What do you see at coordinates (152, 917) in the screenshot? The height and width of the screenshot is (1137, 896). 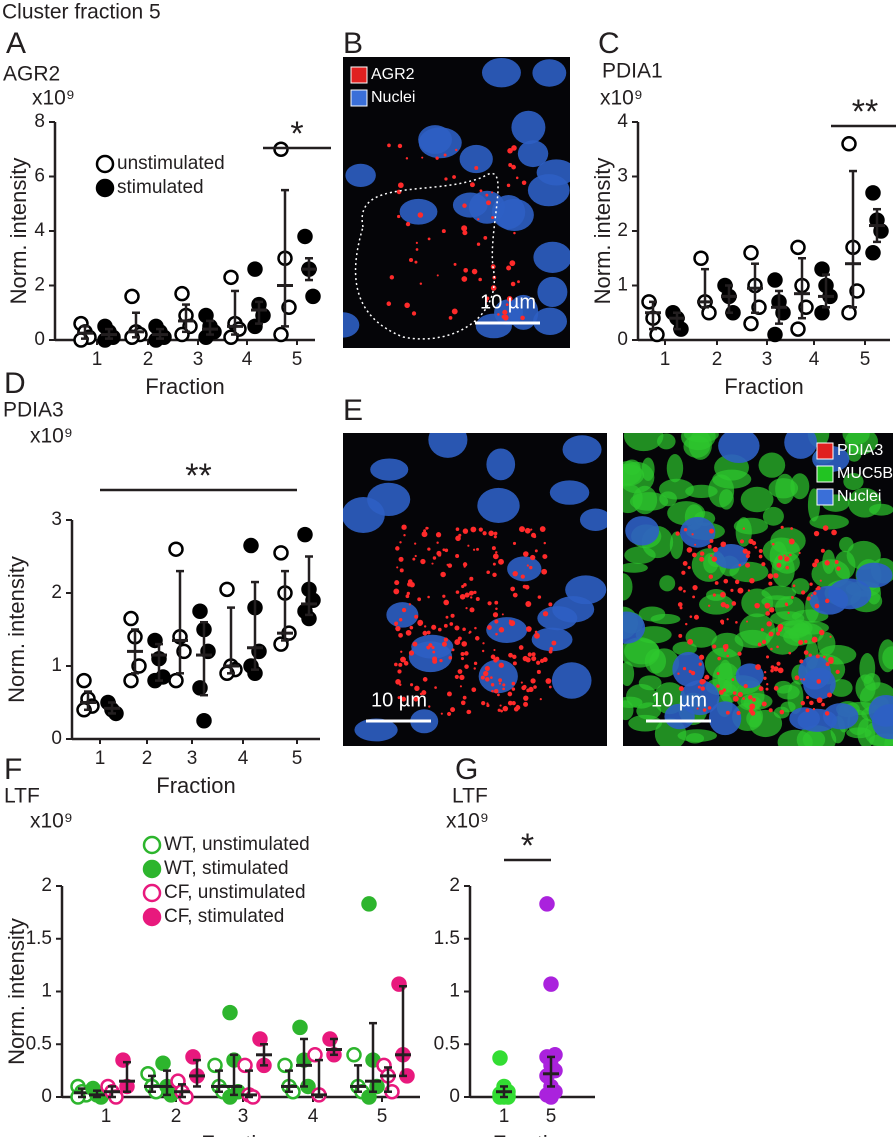 I see `legend-marker` at bounding box center [152, 917].